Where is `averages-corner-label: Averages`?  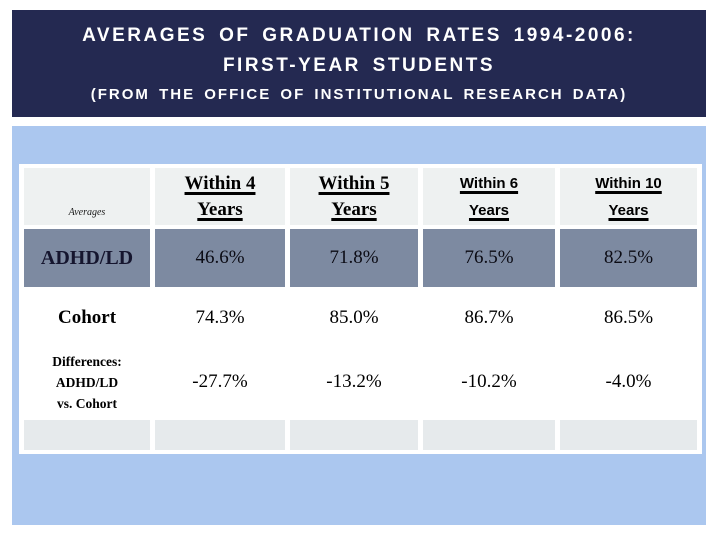 averages-corner-label: Averages is located at coordinates (87, 212).